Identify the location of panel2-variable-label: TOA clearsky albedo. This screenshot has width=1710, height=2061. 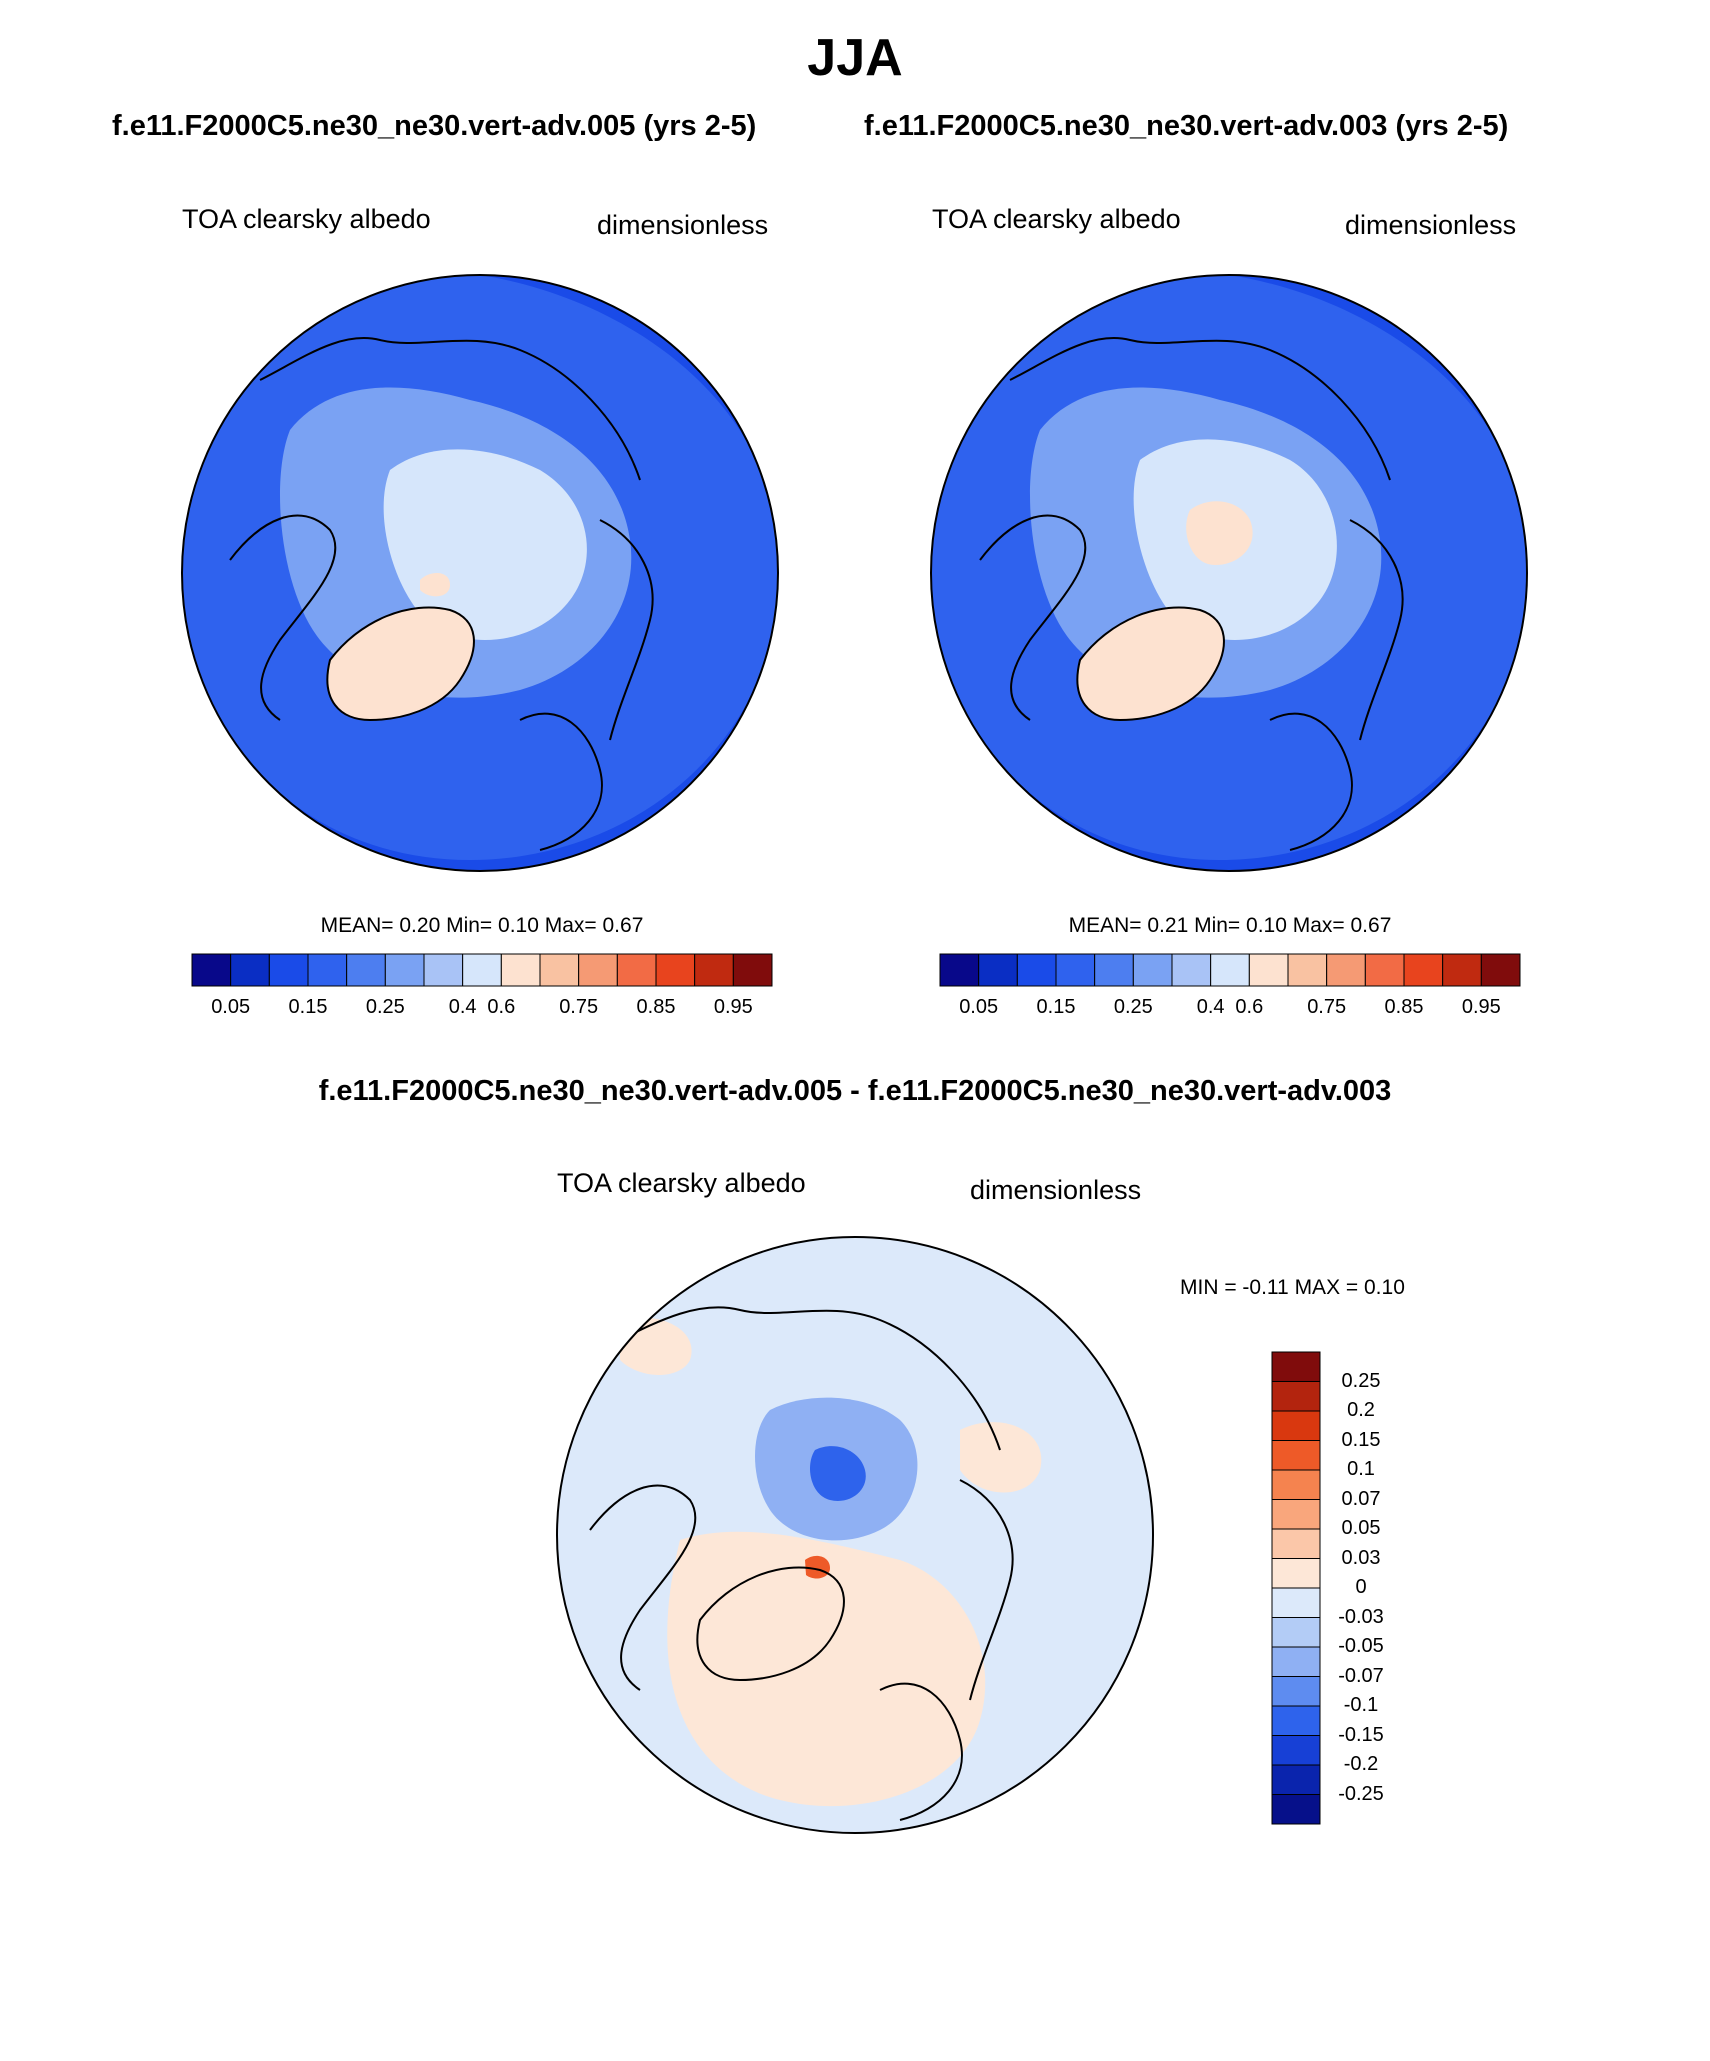
(1056, 219).